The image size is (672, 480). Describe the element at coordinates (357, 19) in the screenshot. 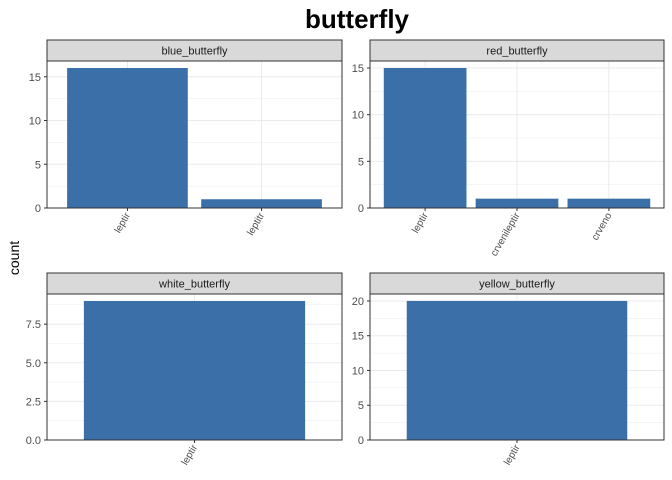

I see `chart-title: butterfly` at that location.